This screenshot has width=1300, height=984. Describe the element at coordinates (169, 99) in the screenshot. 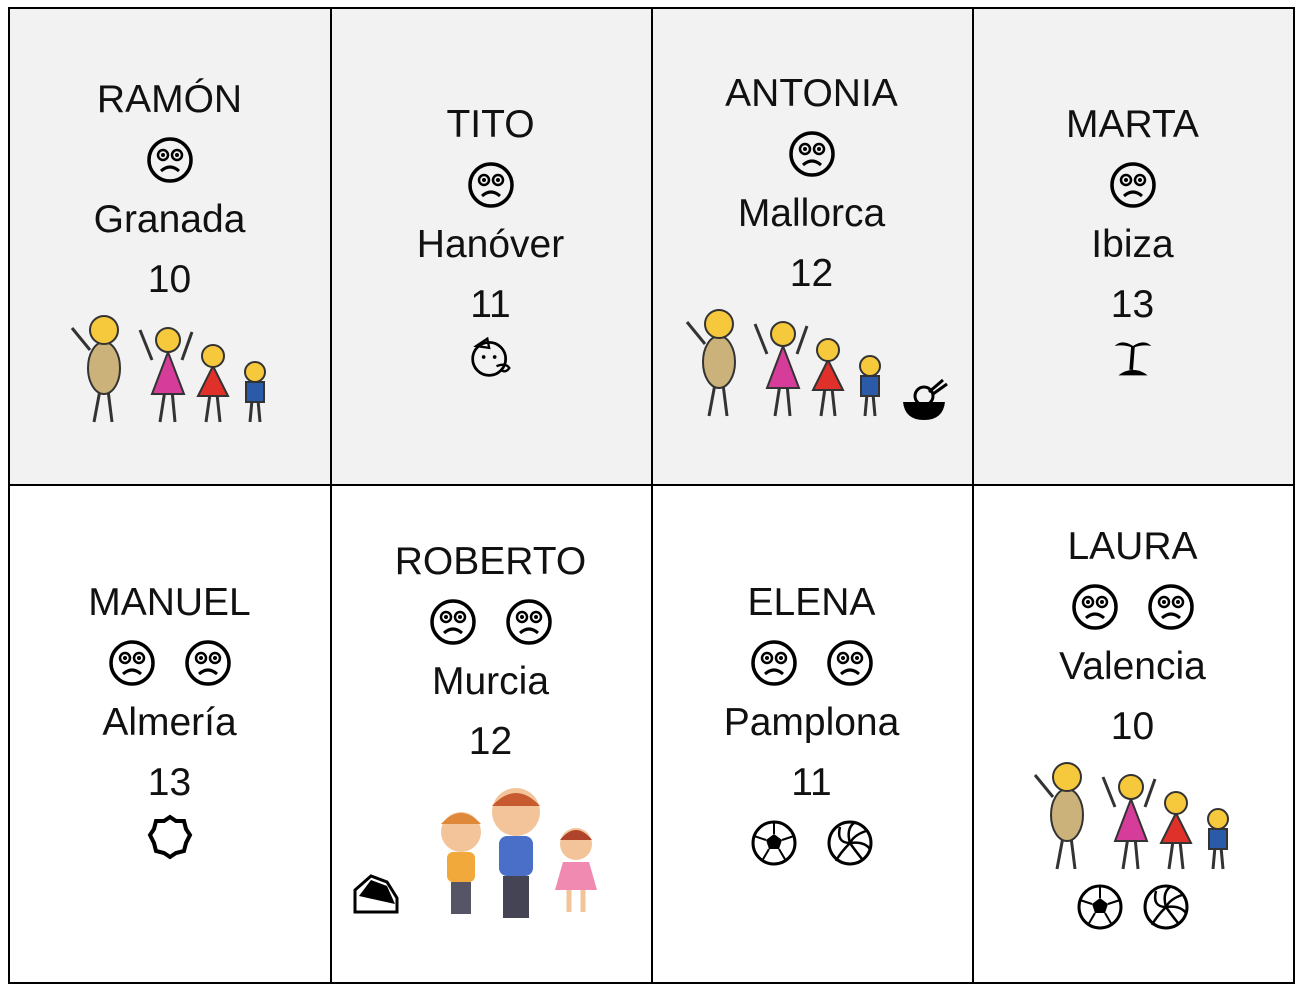

I see `name: RAMÓN` at that location.